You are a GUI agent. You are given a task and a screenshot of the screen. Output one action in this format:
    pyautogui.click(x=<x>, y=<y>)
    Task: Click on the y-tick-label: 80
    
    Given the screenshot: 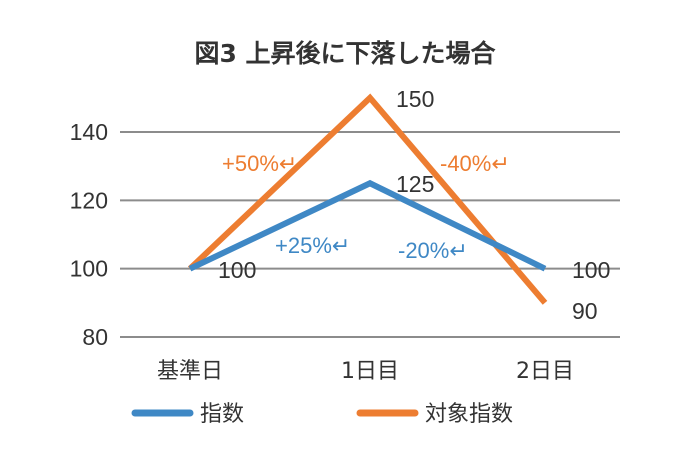 What is the action you would take?
    pyautogui.click(x=95, y=337)
    